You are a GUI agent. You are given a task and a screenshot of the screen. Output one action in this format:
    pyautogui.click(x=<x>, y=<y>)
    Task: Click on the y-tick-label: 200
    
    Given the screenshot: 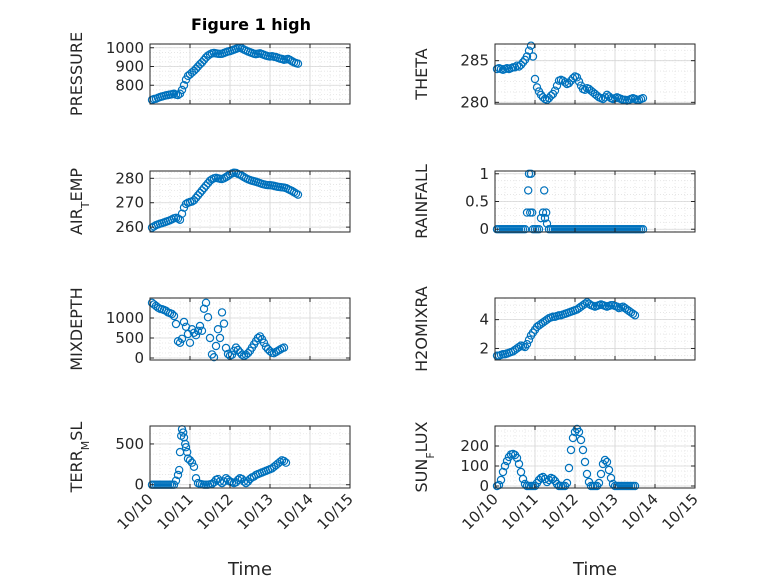 What is the action you would take?
    pyautogui.click(x=474, y=446)
    